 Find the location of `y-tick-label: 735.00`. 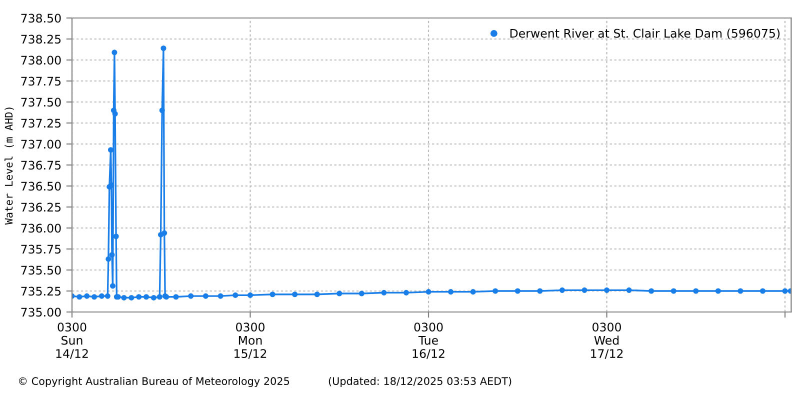

y-tick-label: 735.00 is located at coordinates (41, 312).